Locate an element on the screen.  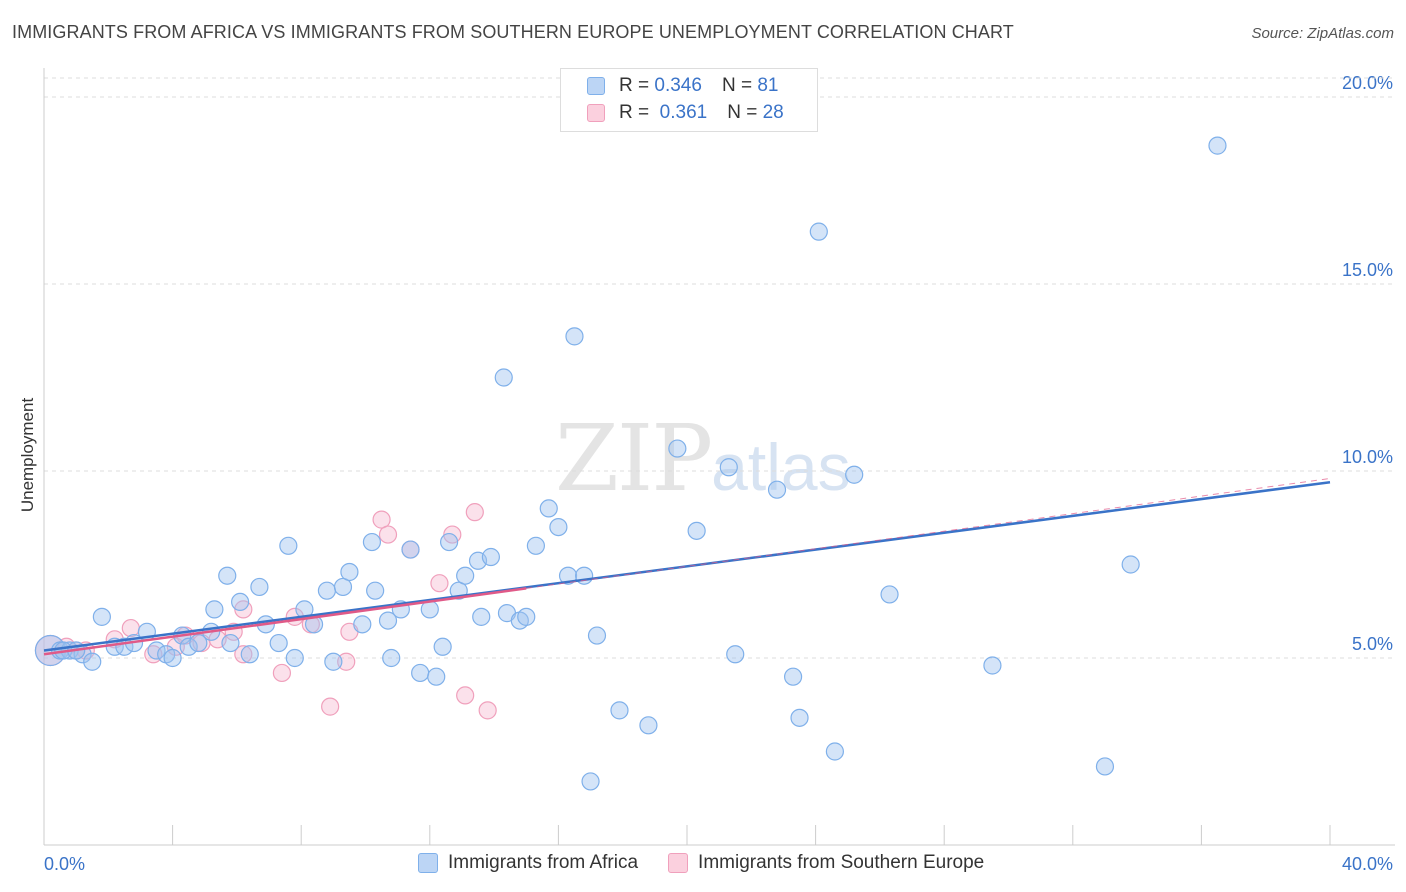
legend-item-africa: Immigrants from Africa is located at coordinates (528, 863).